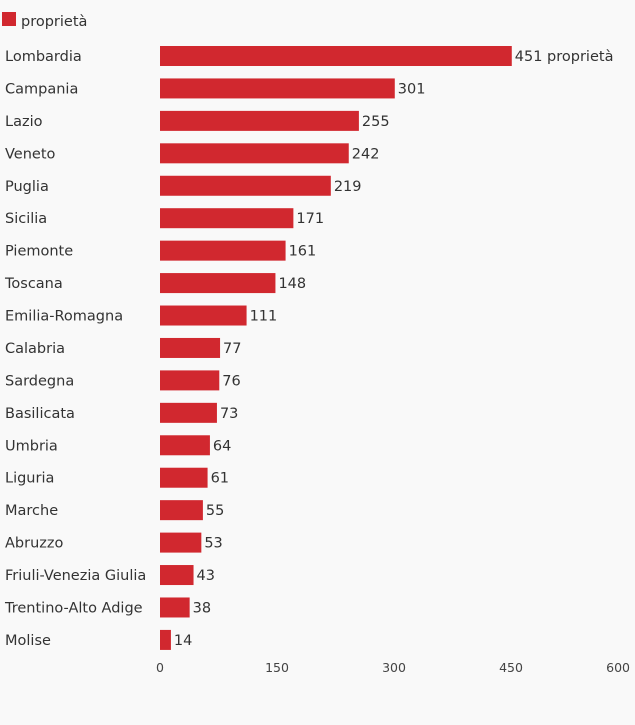 The height and width of the screenshot is (725, 635). I want to click on value-label: 148, so click(292, 284).